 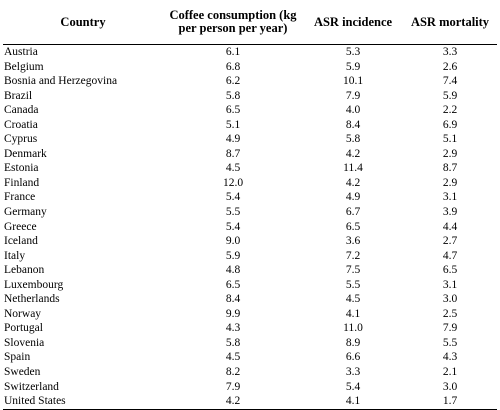 I want to click on cell-coffee-consumption: 9.9, so click(x=233, y=313).